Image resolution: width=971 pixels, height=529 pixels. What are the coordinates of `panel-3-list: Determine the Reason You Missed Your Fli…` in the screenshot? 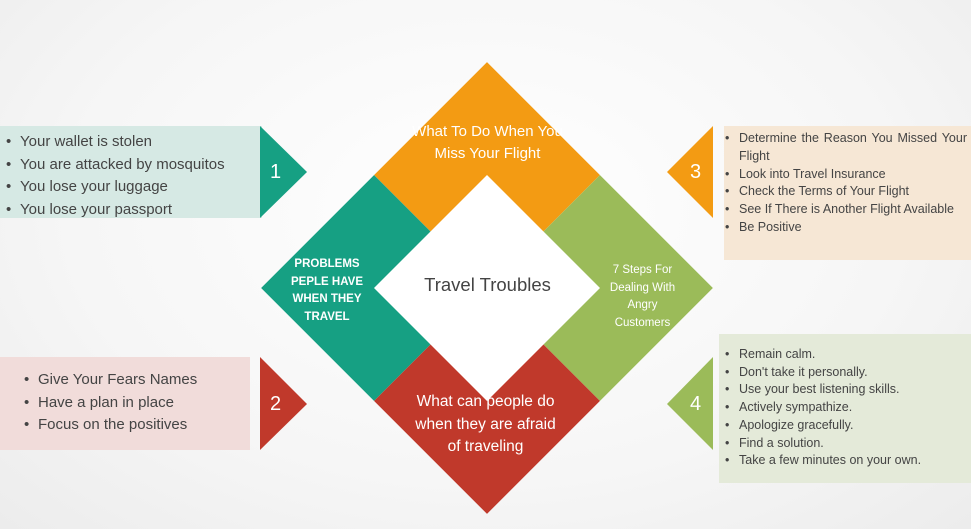 It's located at (846, 183).